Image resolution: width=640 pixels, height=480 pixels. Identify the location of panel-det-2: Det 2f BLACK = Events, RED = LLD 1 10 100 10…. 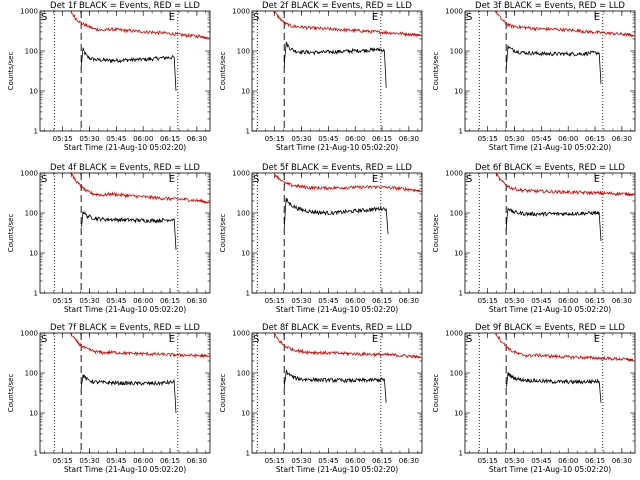
(321, 76).